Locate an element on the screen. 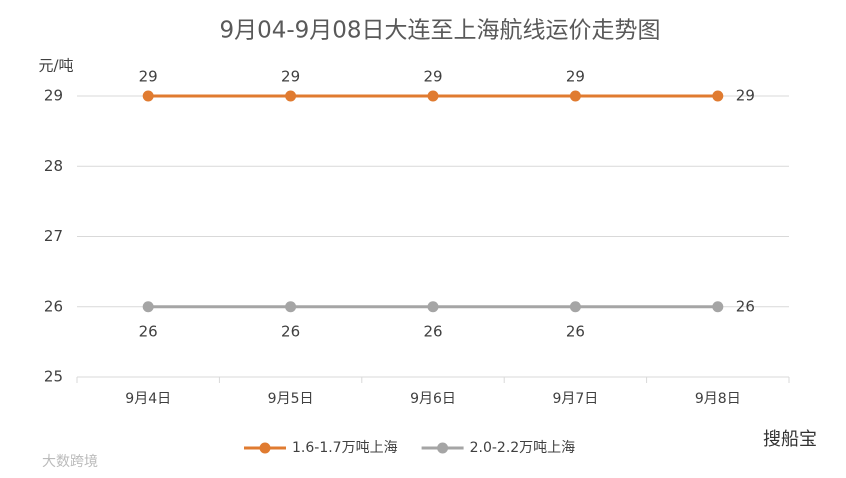 The image size is (846, 478). watermark: 搜船宝 is located at coordinates (790, 439).